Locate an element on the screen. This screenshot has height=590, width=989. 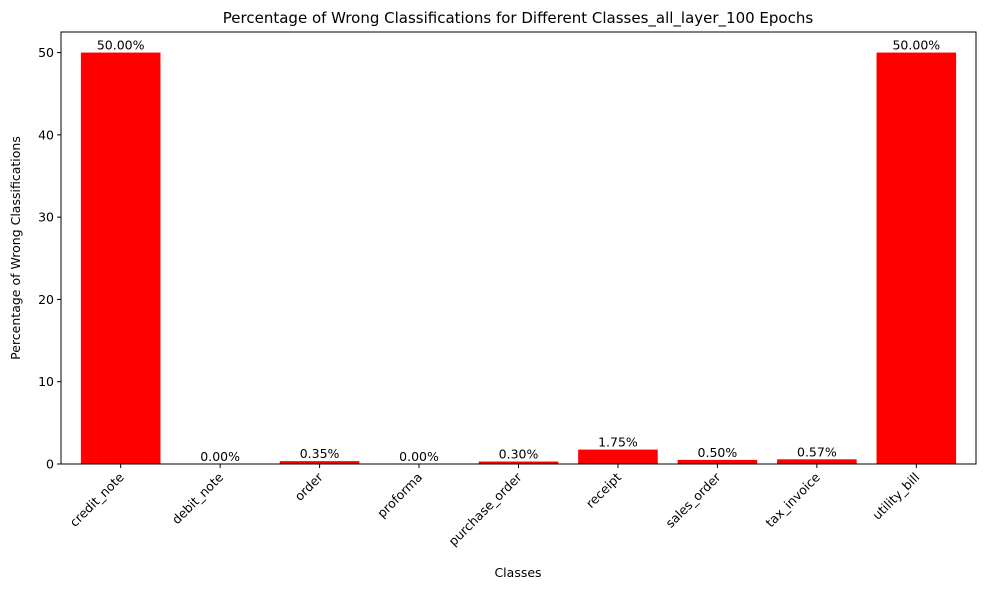
bar-credit-note is located at coordinates (120, 258).